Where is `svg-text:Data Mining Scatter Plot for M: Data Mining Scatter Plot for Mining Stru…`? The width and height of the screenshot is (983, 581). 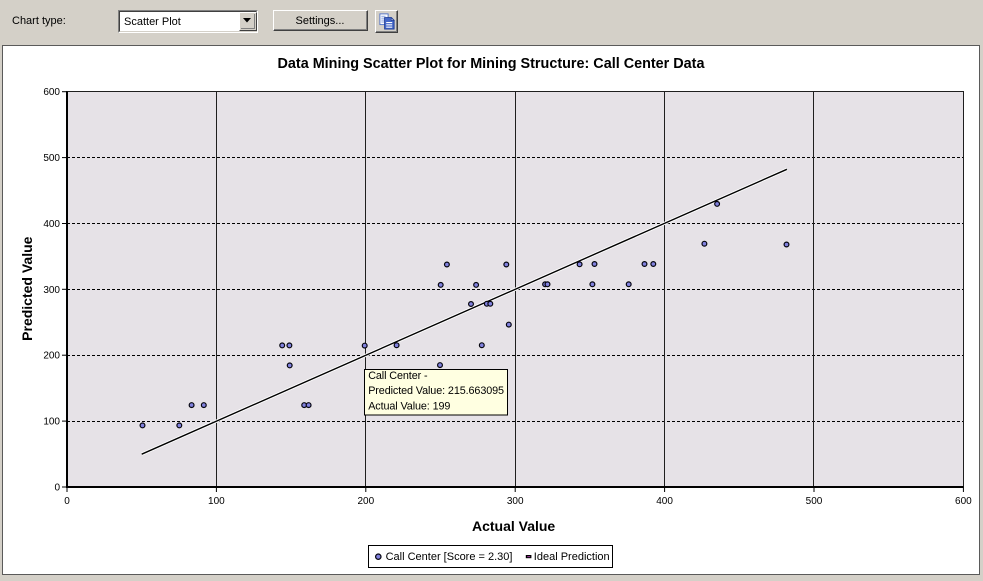
svg-text:Data Mining Scatter Plot for M: Data Mining Scatter Plot for Mining Stru… is located at coordinates (492, 64).